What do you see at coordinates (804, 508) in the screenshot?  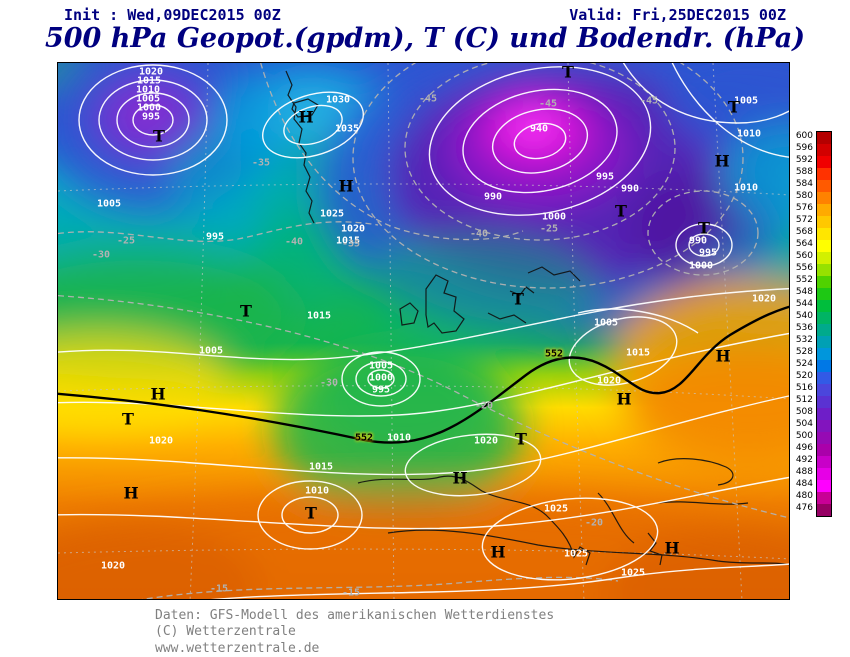 I see `colorbar-tick: 476` at bounding box center [804, 508].